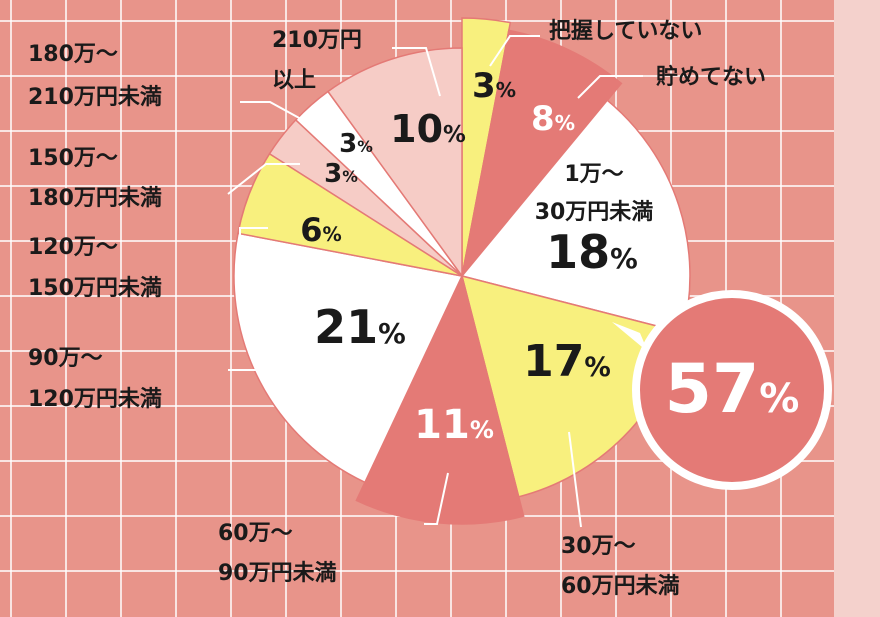 This screenshot has width=880, height=617. What do you see at coordinates (277, 573) in the screenshot?
I see `slice-label-4-line-1: 90万円未満` at bounding box center [277, 573].